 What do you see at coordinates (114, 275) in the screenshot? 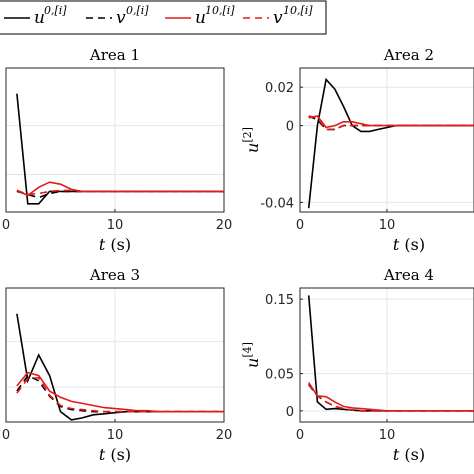
I see `panel-title: Area 3` at bounding box center [114, 275].